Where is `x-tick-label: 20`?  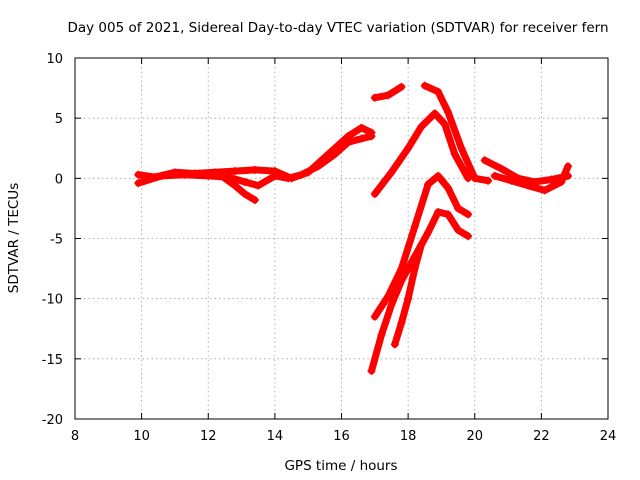 x-tick-label: 20 is located at coordinates (474, 436).